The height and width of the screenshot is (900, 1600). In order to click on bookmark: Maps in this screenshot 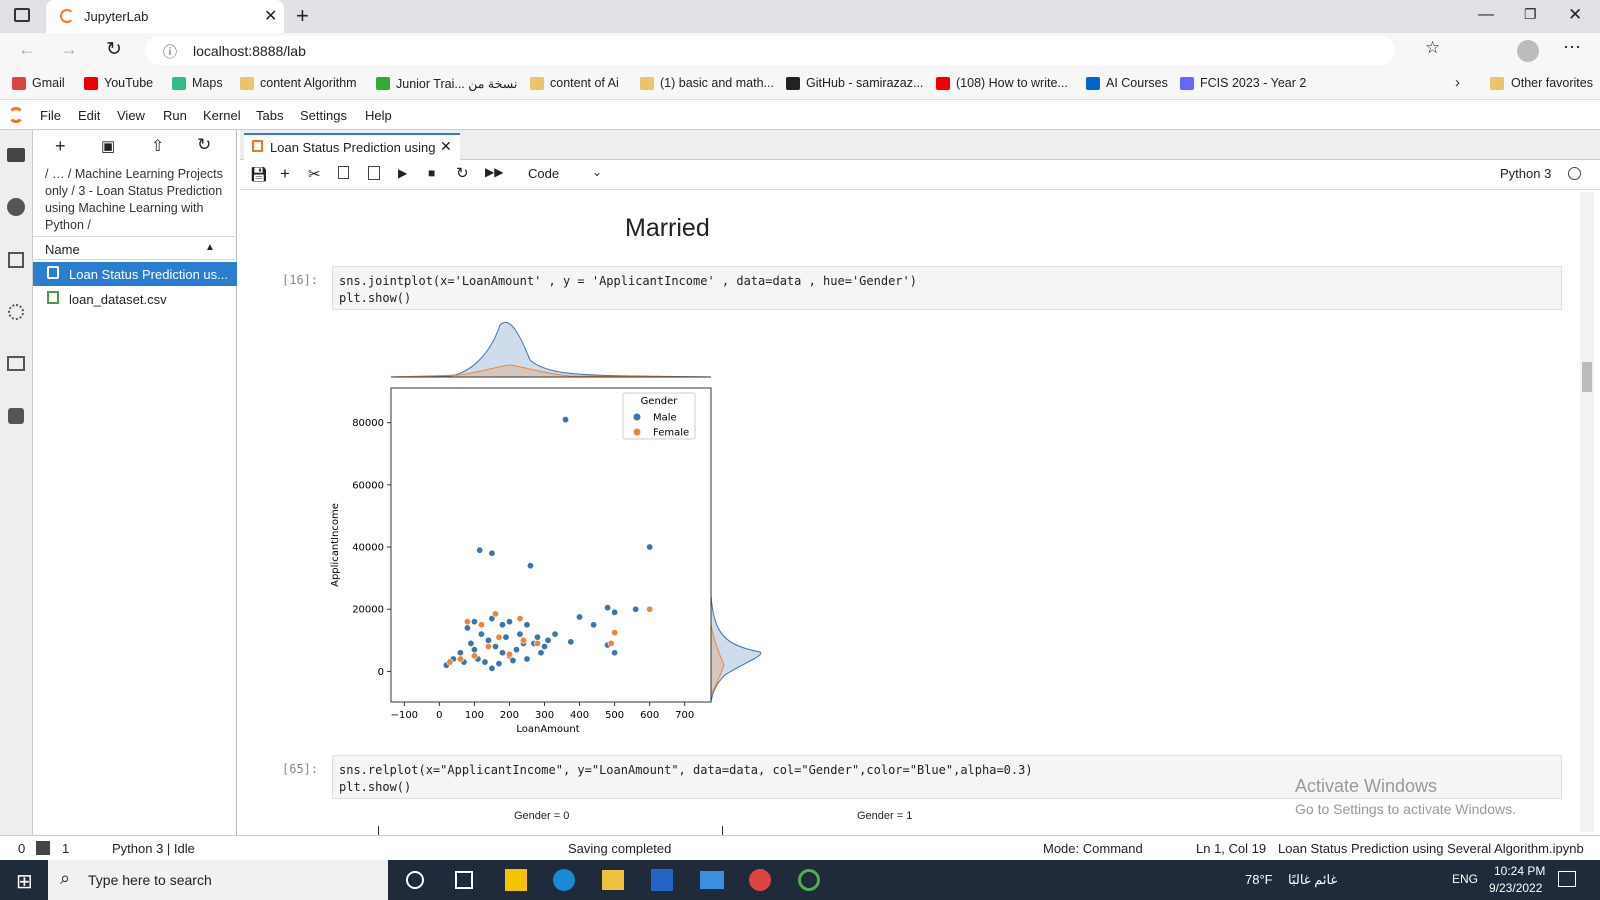, I will do `click(207, 83)`.